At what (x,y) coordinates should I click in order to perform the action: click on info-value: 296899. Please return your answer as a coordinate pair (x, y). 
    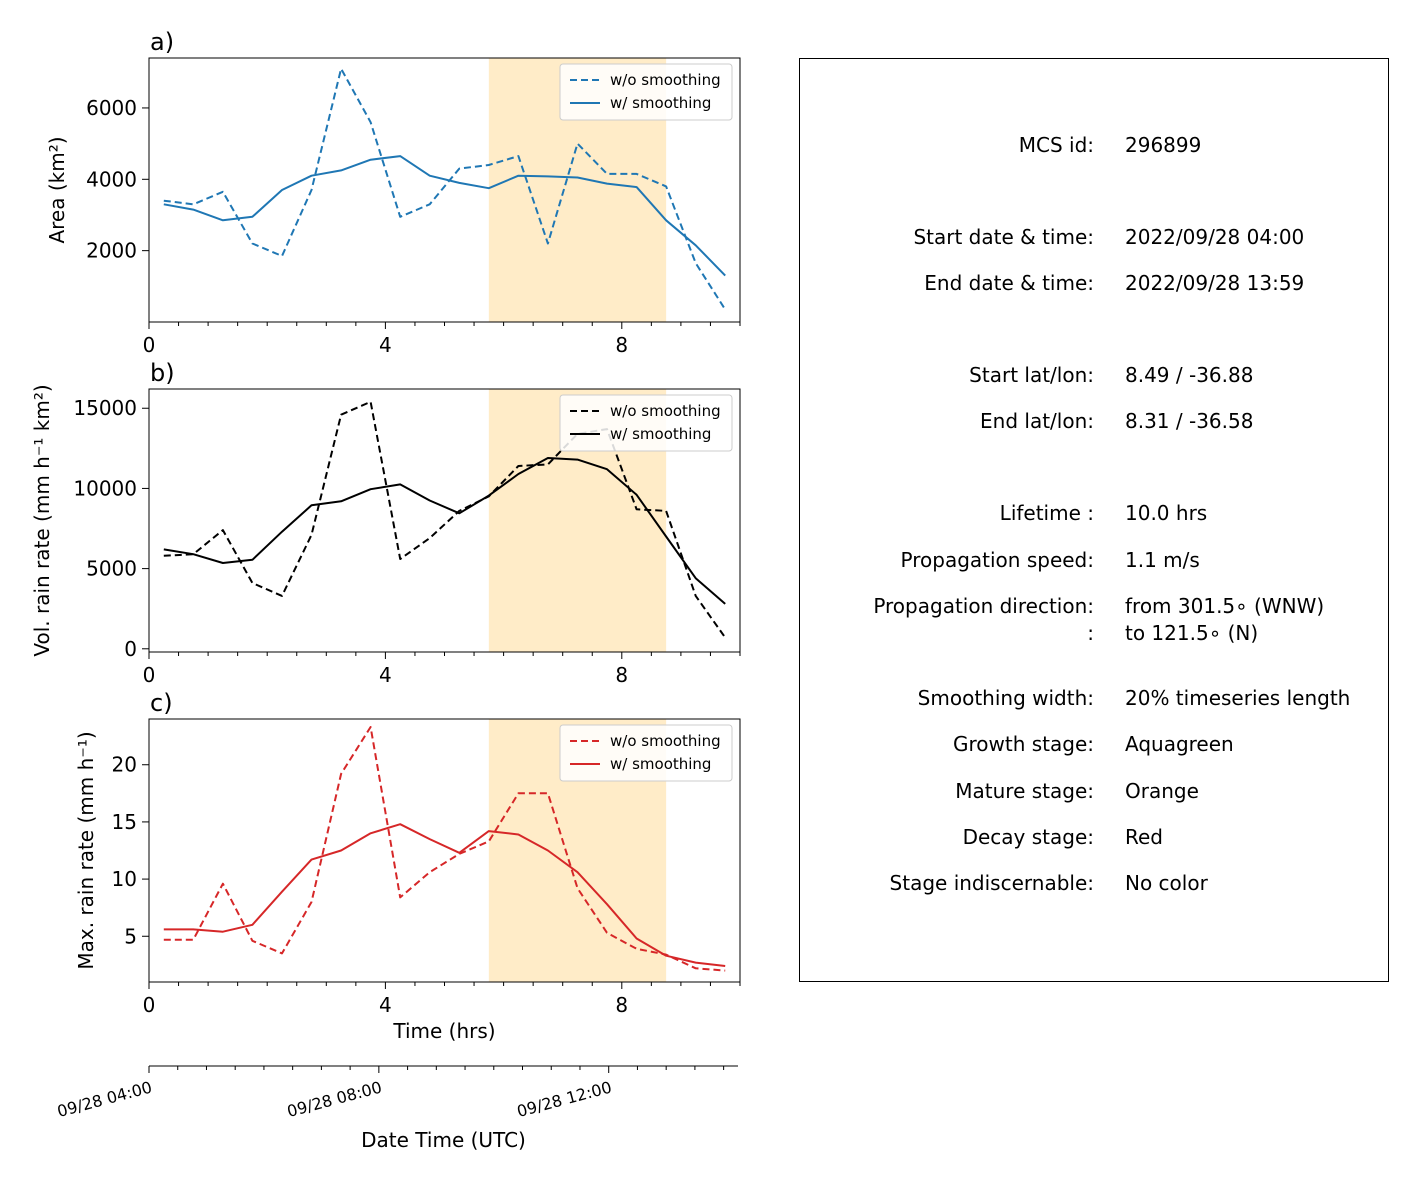
    Looking at the image, I should click on (1163, 145).